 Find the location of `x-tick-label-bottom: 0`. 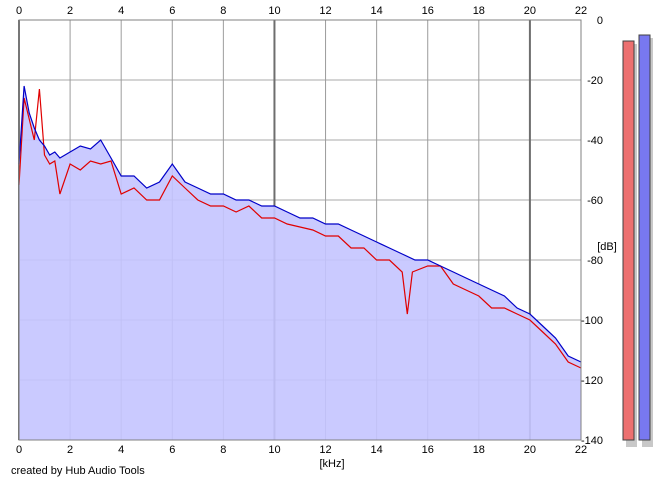

x-tick-label-bottom: 0 is located at coordinates (19, 450).